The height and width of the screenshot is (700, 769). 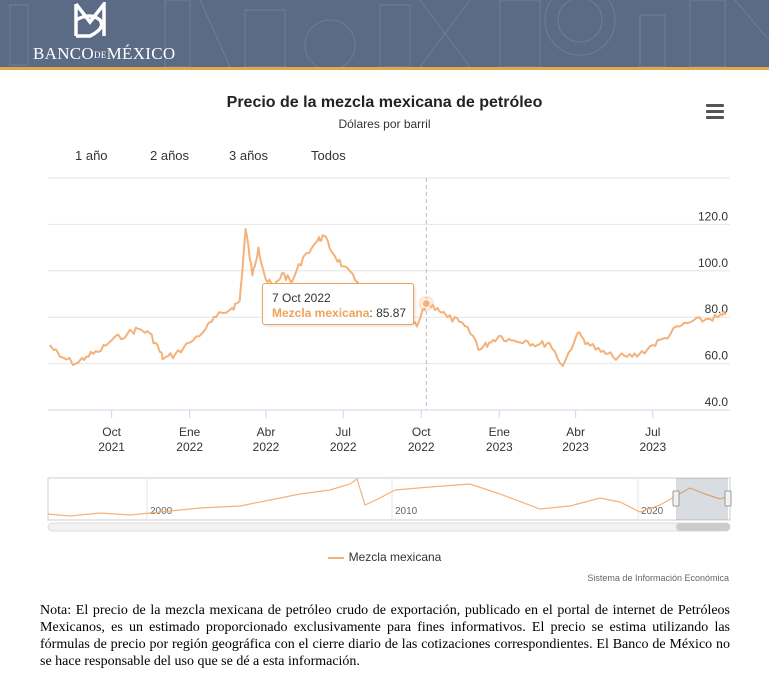 What do you see at coordinates (90, 20) in the screenshot?
I see `banxico-logo-icon` at bounding box center [90, 20].